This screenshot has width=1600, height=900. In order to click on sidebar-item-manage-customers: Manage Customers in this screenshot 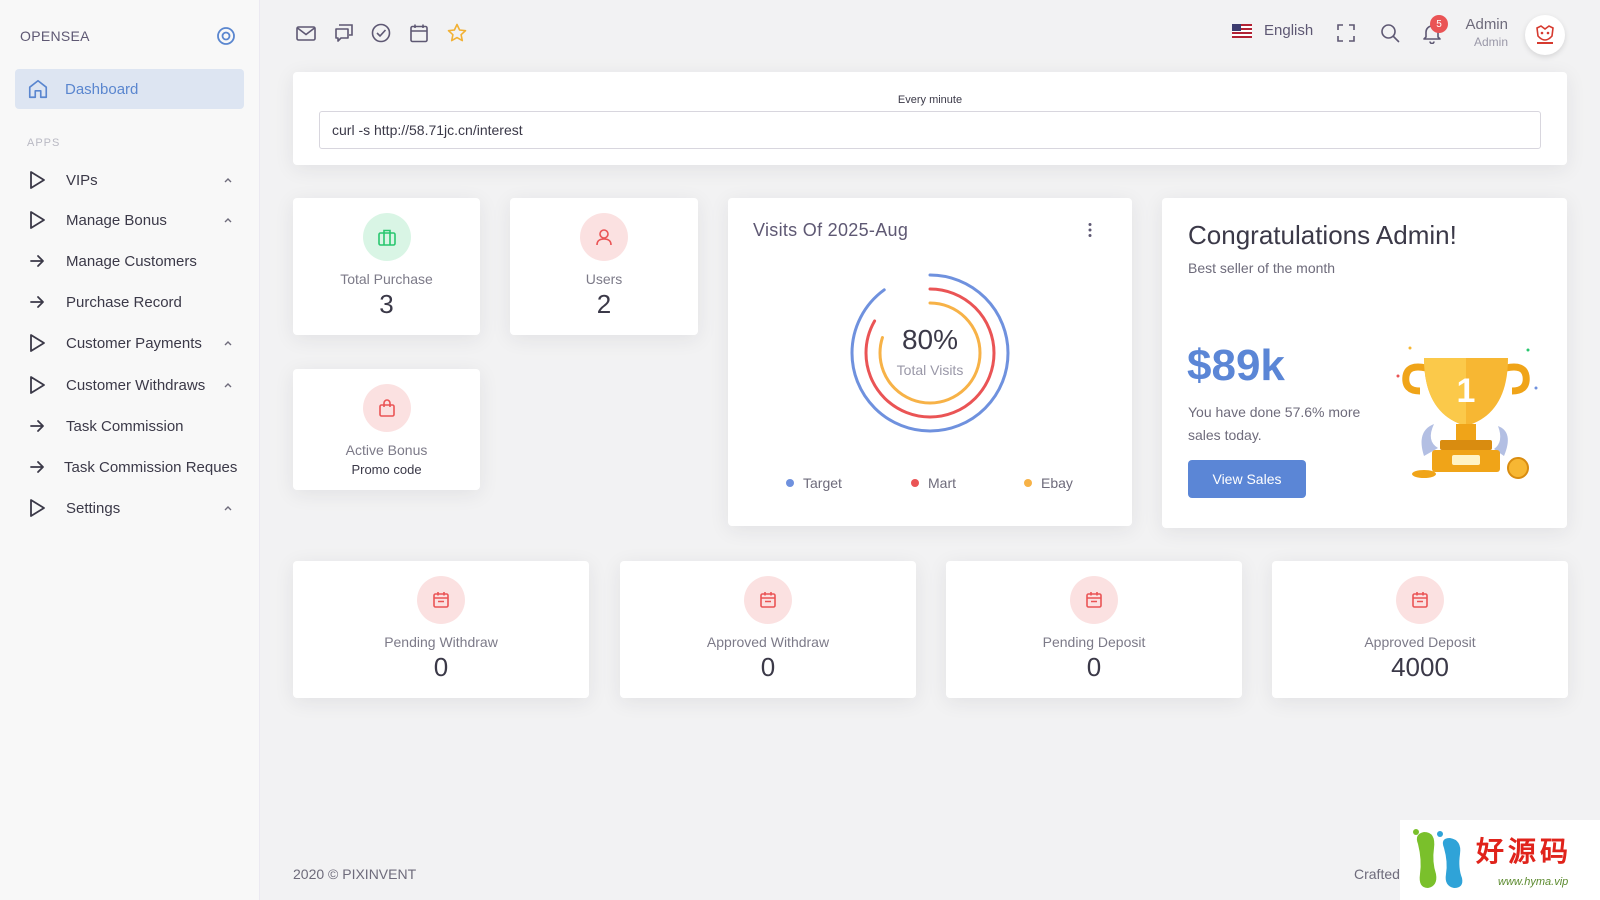, I will do `click(136, 261)`.